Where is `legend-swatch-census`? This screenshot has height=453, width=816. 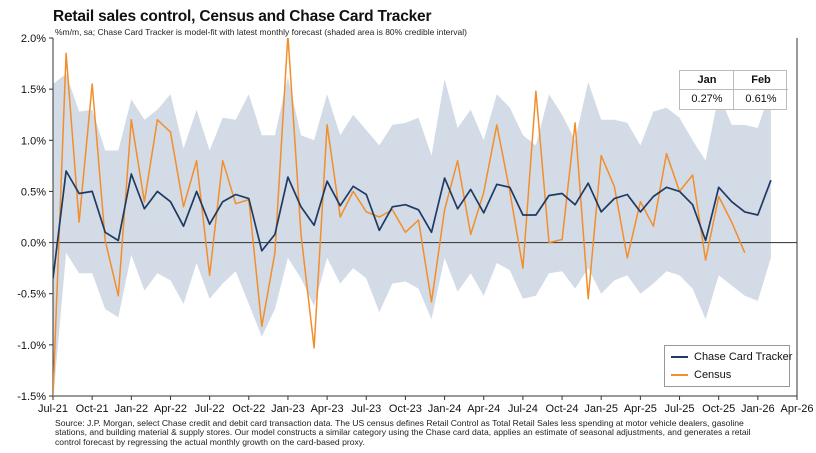 legend-swatch-census is located at coordinates (679, 375).